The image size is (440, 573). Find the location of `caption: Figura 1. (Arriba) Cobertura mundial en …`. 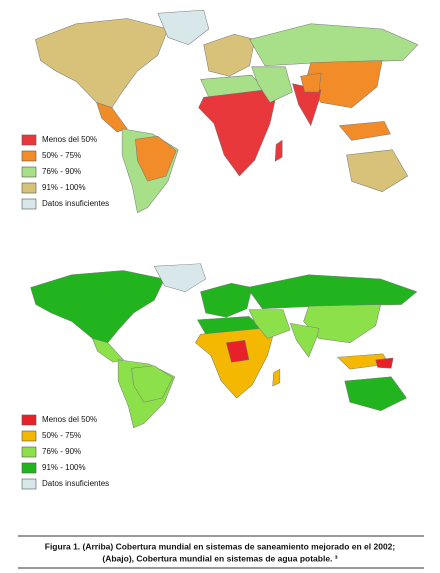

caption: Figura 1. (Arriba) Cobertura mundial en … is located at coordinates (220, 546).